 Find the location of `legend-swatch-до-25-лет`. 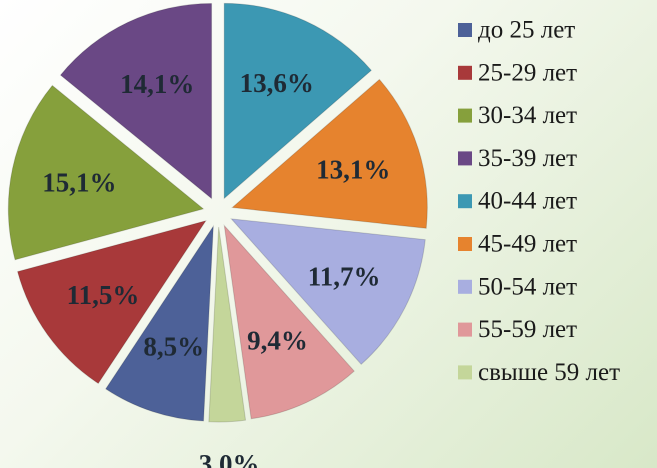

legend-swatch-до-25-лет is located at coordinates (465, 30).